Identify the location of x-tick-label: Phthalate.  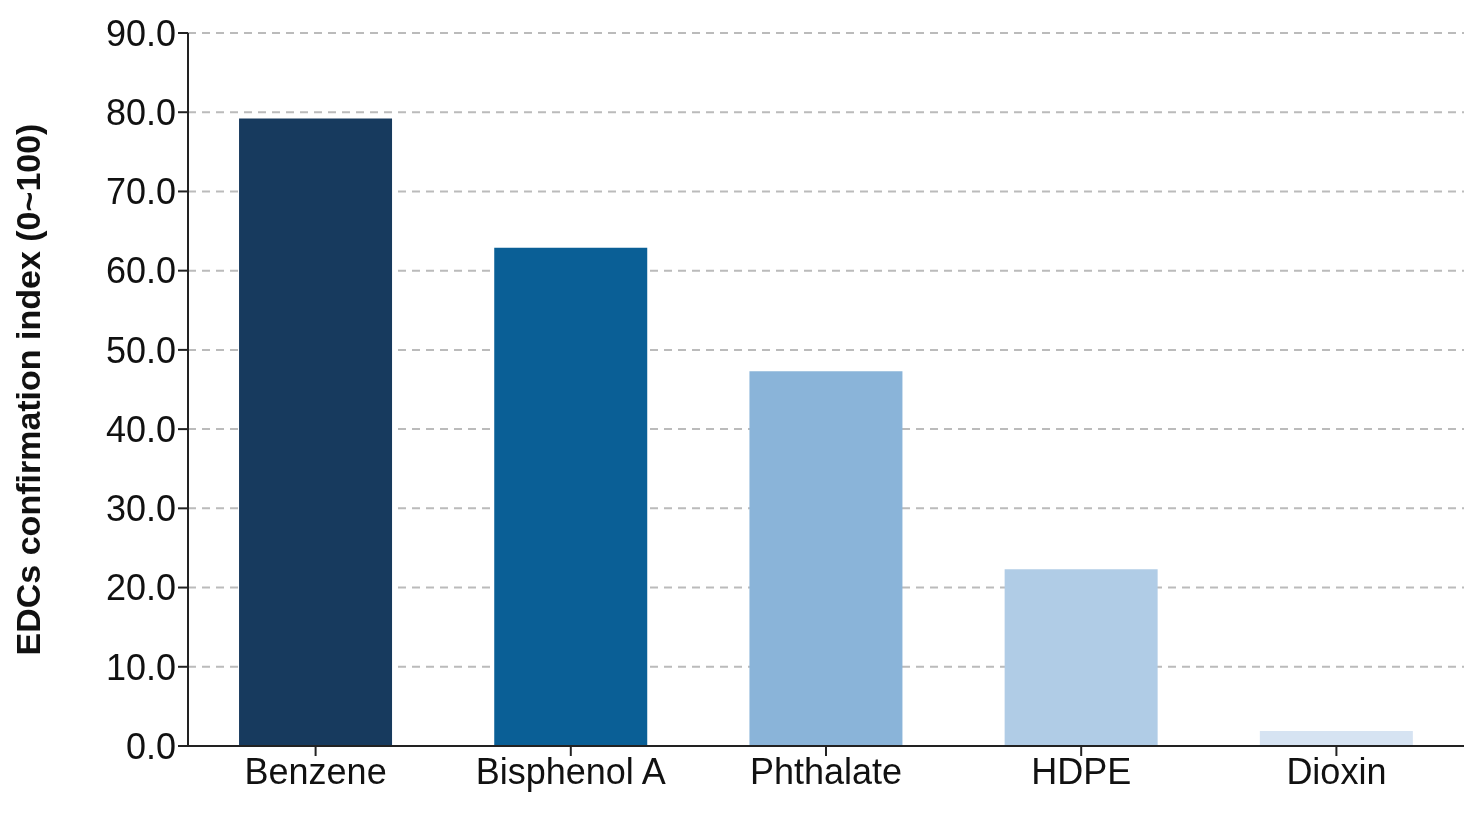
(826, 771).